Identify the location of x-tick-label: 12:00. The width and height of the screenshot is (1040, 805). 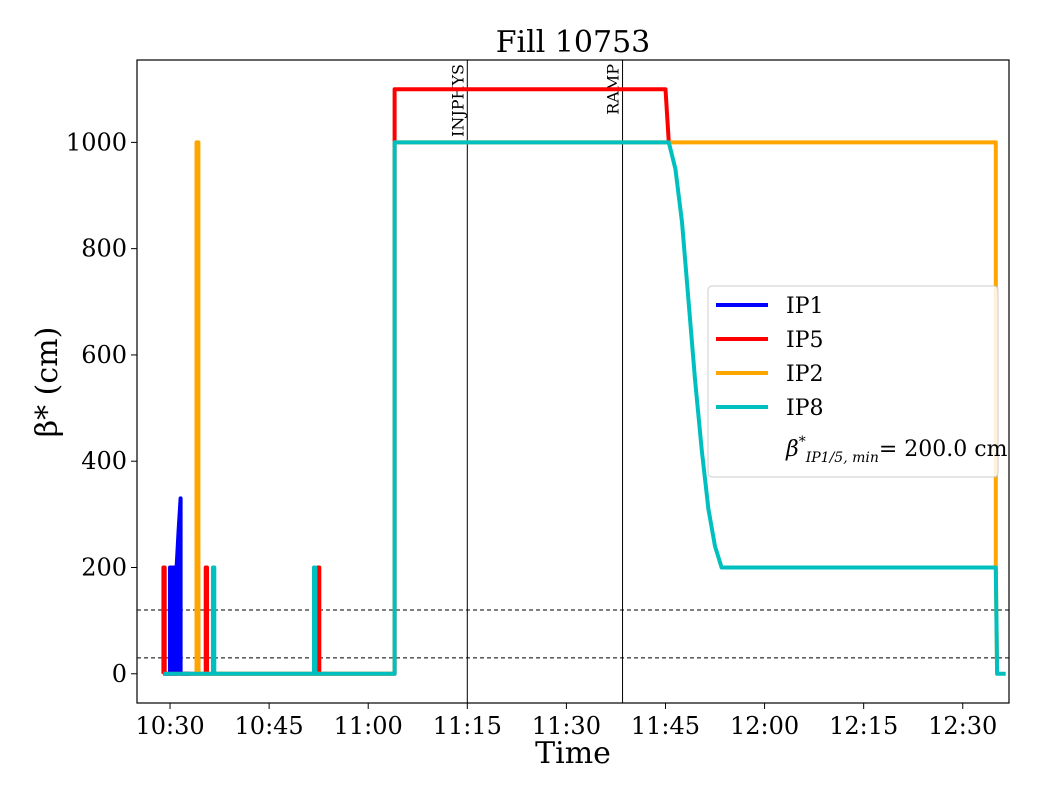
(764, 726).